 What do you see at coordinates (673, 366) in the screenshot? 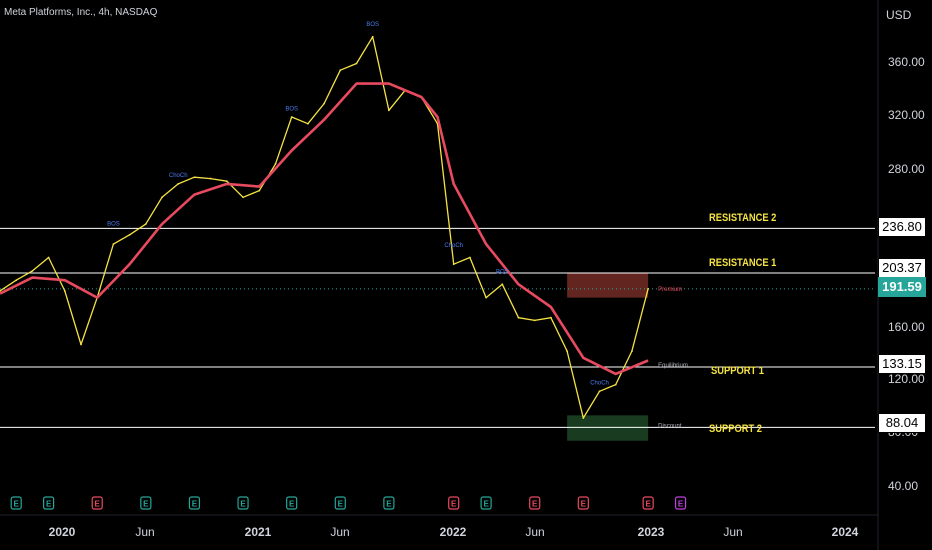
I see `zone-label: Equilibrium` at bounding box center [673, 366].